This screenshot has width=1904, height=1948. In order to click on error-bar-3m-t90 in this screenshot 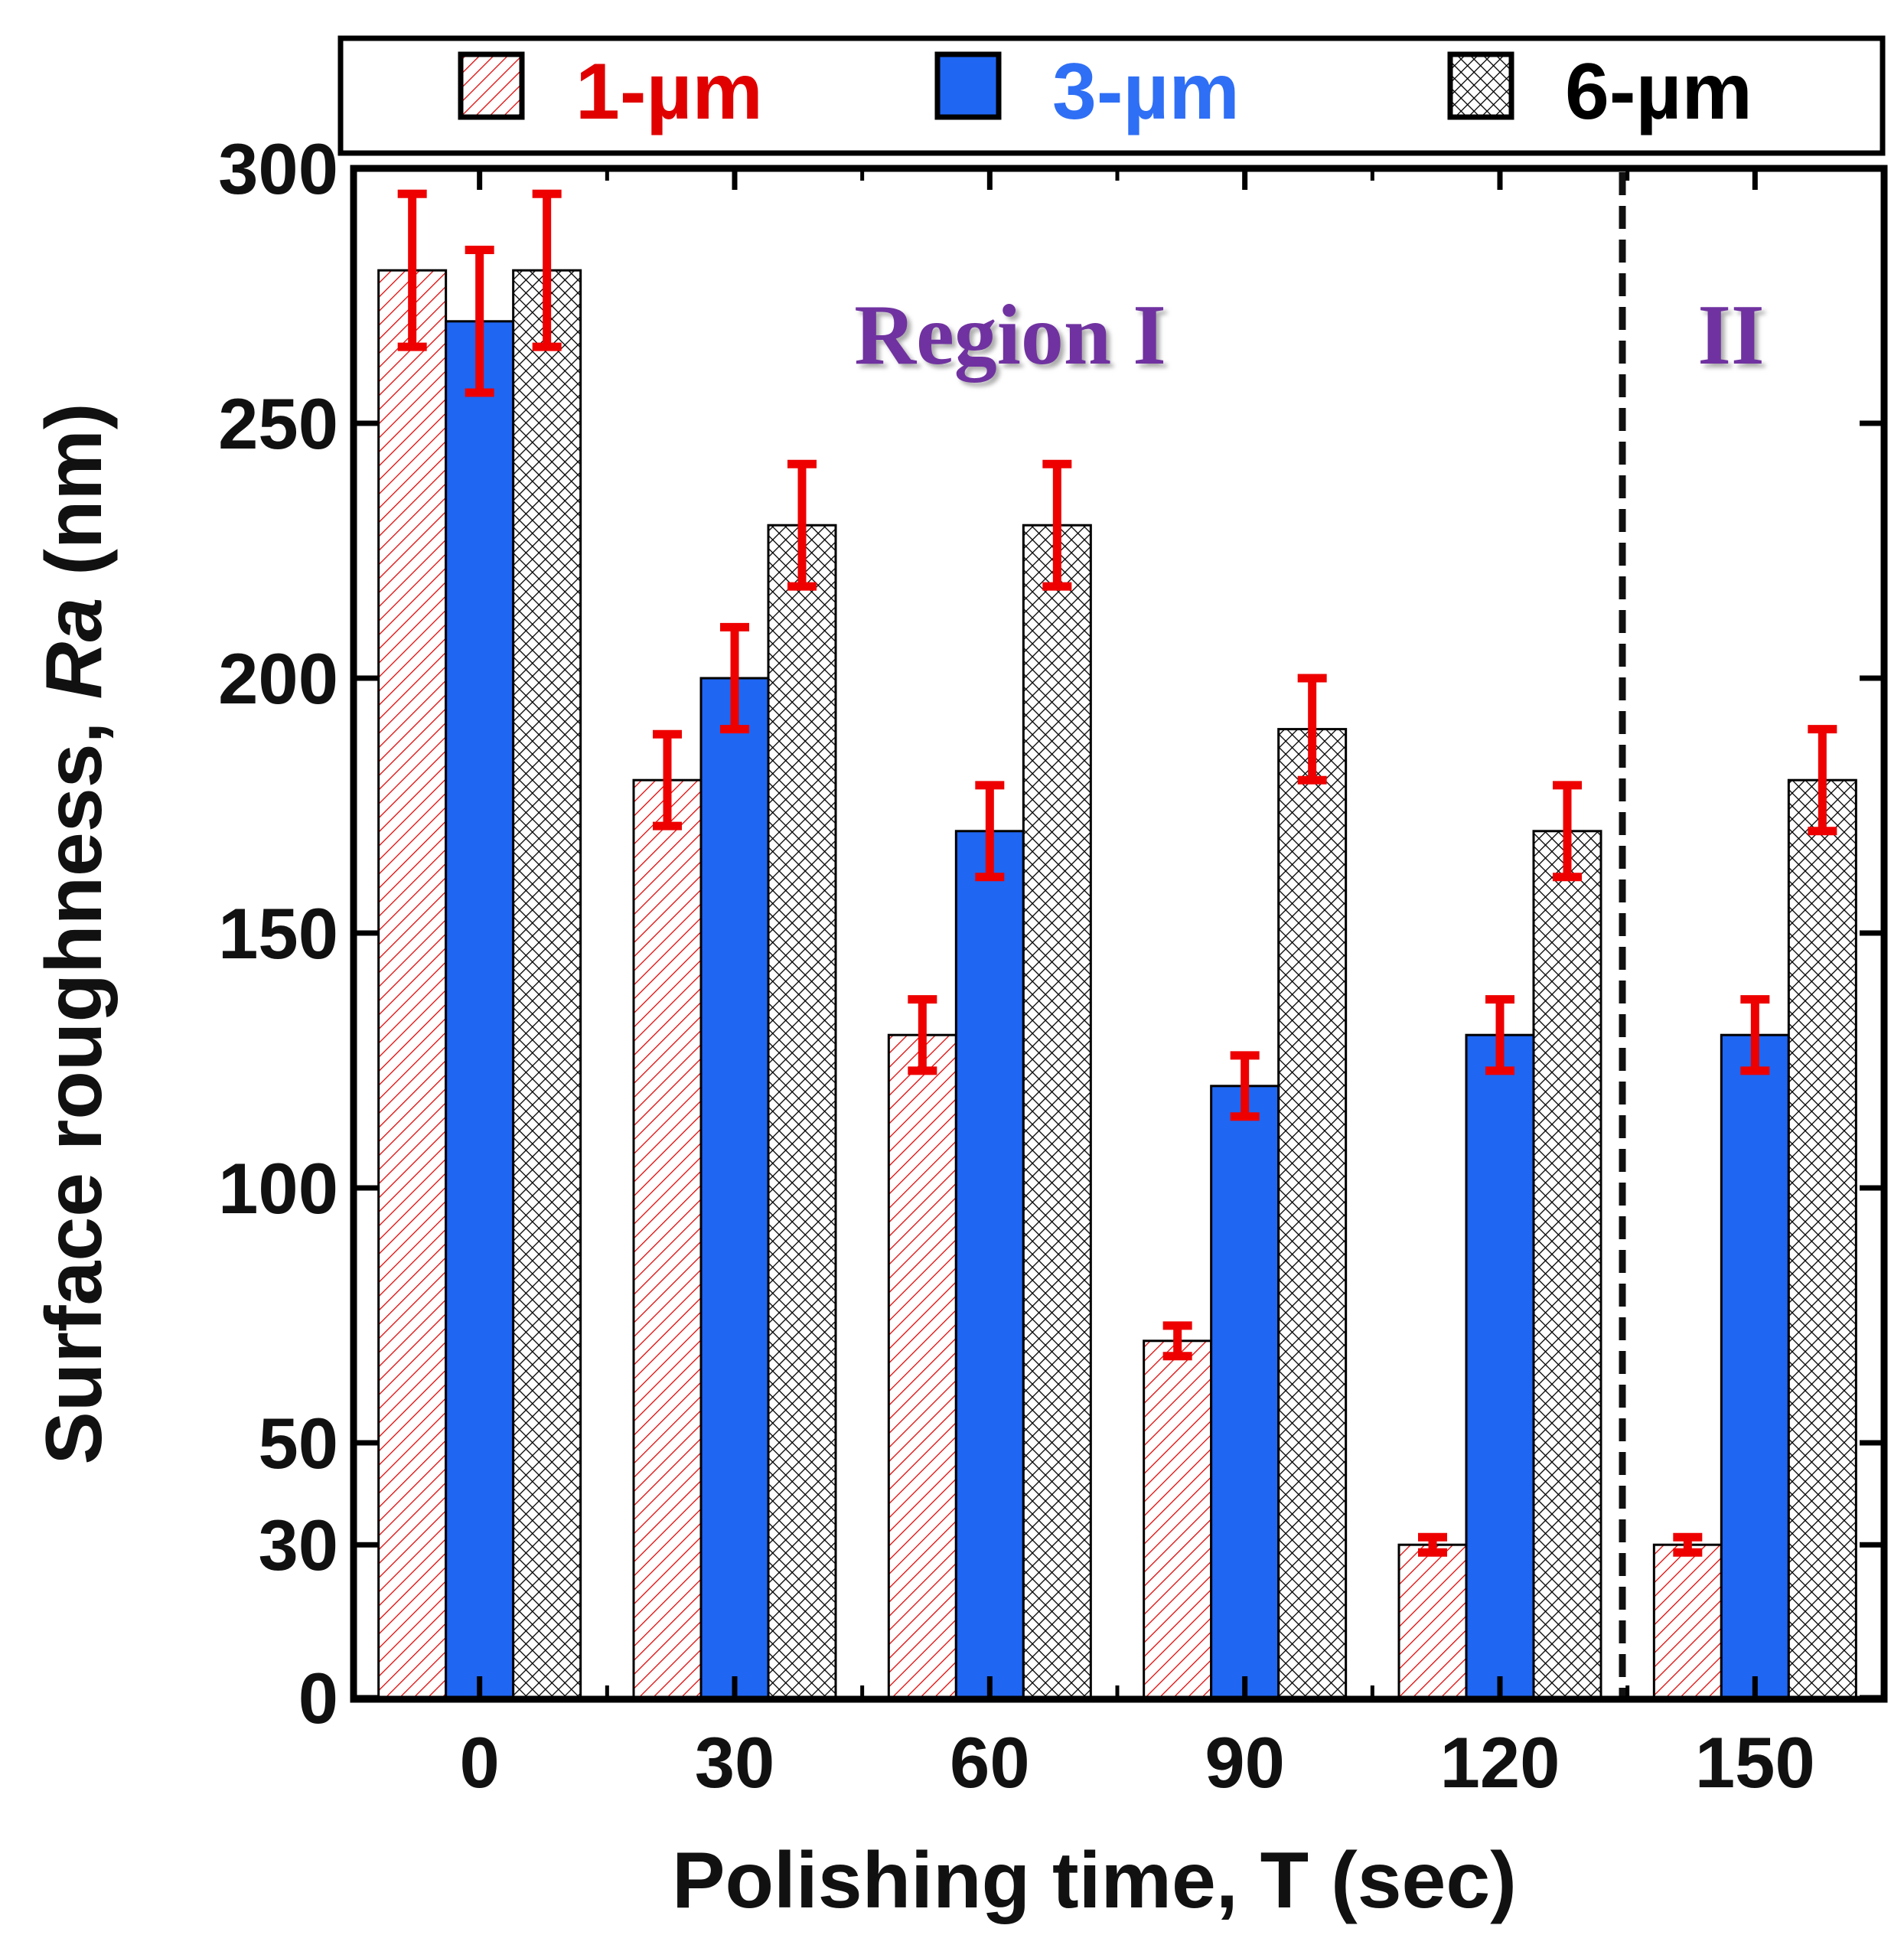, I will do `click(1245, 1086)`.